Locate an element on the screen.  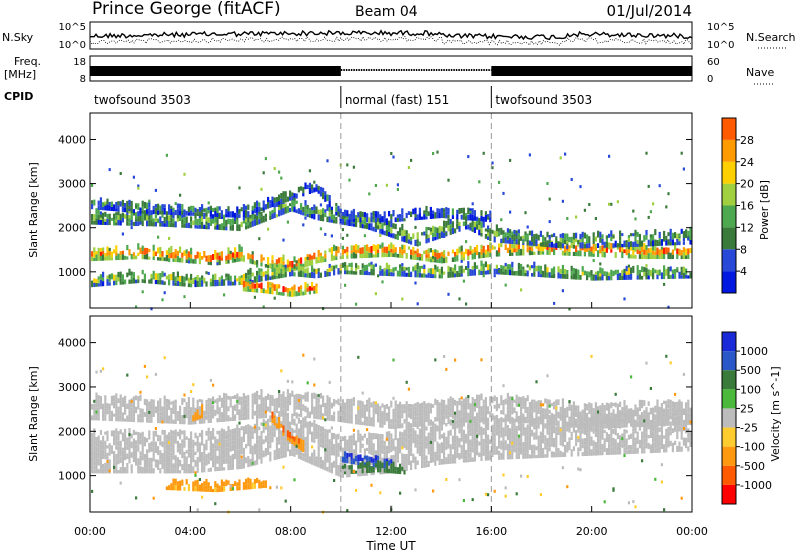
power-colorbar-cell is located at coordinates (729, 282).